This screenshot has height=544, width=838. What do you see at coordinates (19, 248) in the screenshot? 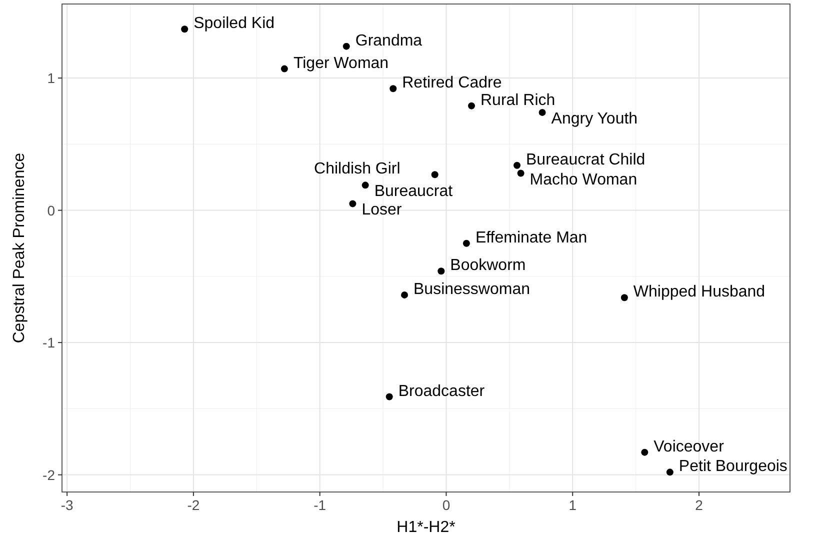
I see `y-axis-title: Cepstral Peak Prominence` at bounding box center [19, 248].